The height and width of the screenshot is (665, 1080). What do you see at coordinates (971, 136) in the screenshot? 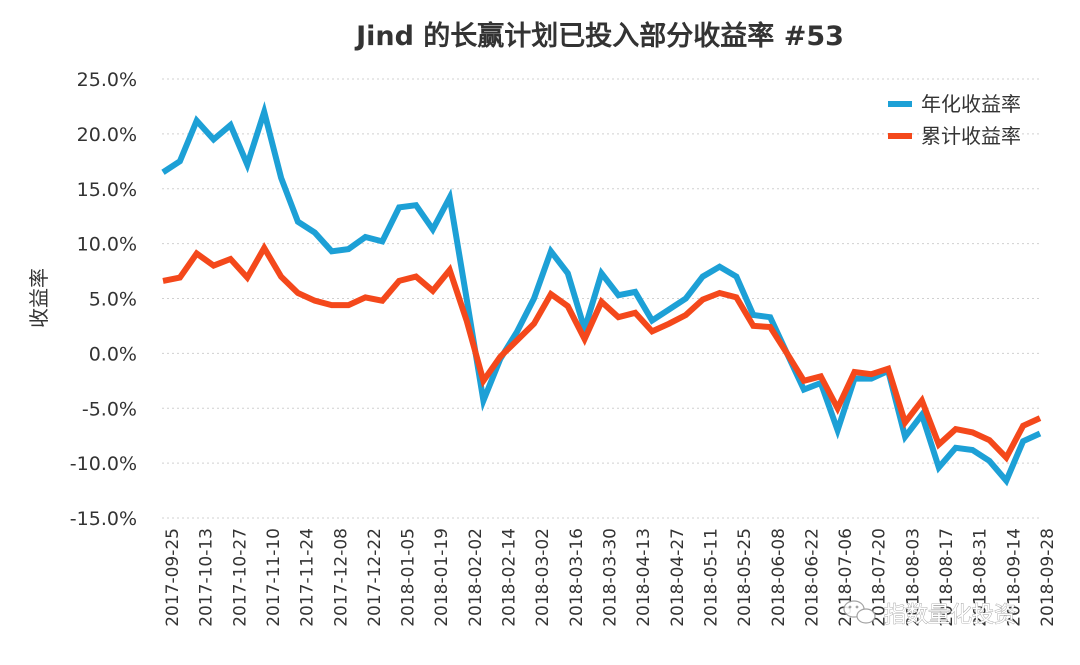
I see `legend-label-cumulative: 累计收益率` at bounding box center [971, 136].